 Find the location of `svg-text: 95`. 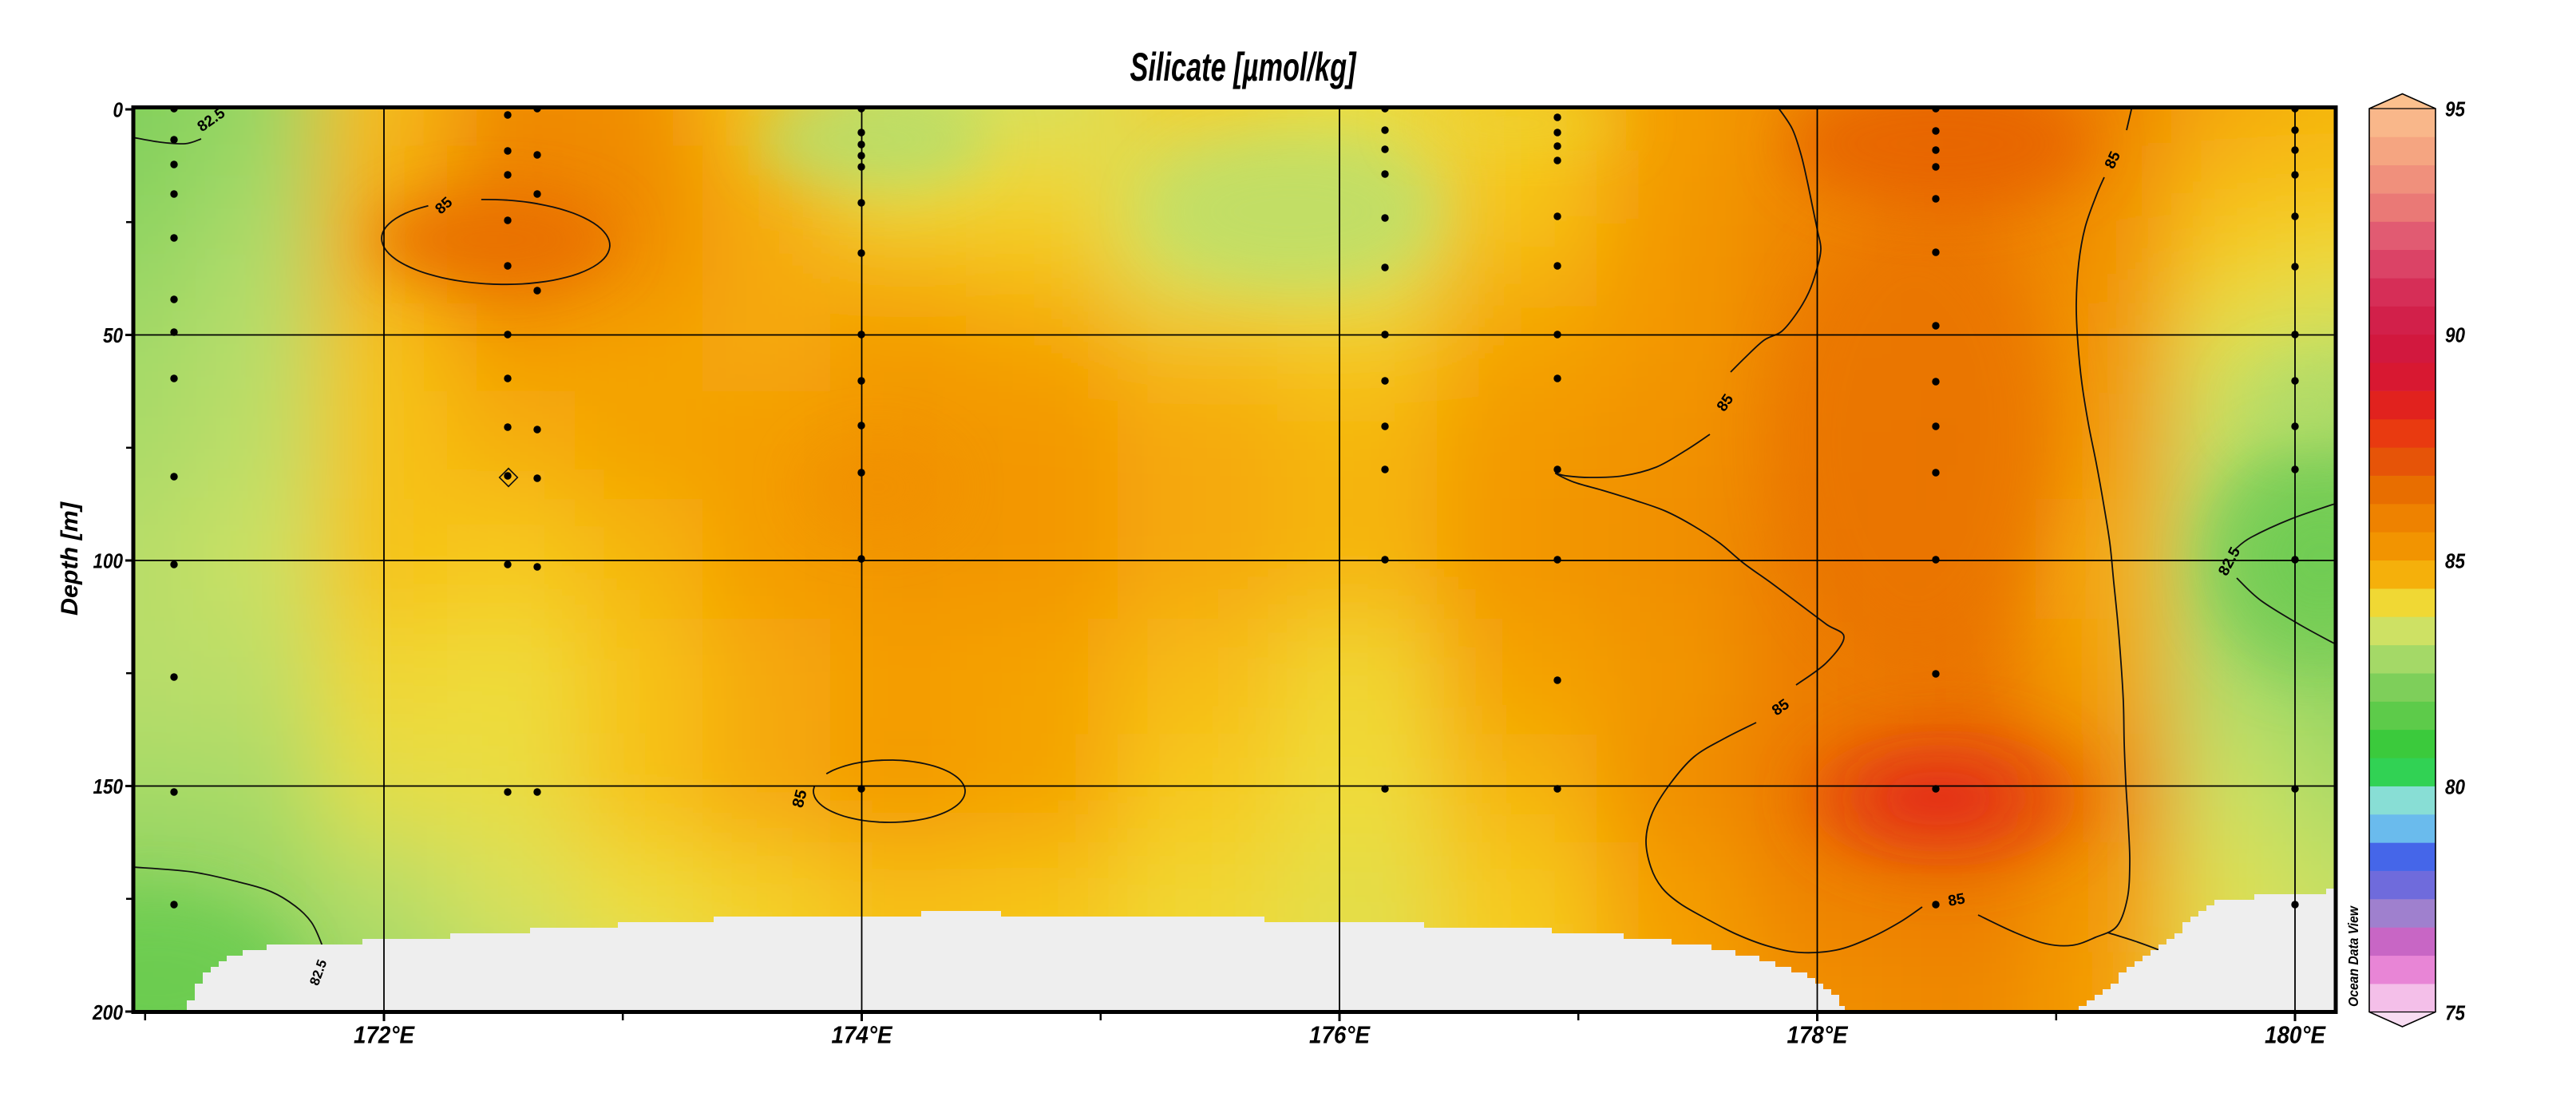

svg-text: 95 is located at coordinates (2455, 109).